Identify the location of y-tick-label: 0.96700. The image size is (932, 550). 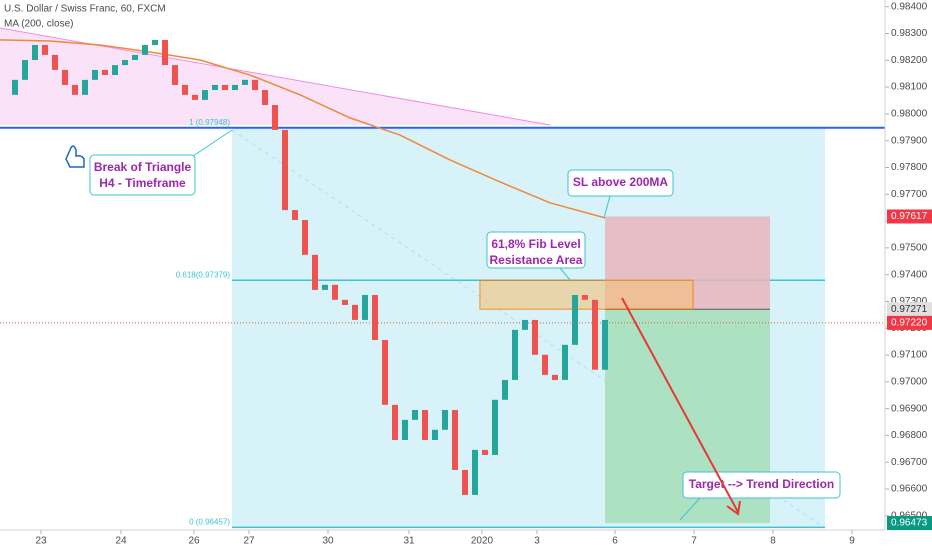
(909, 462).